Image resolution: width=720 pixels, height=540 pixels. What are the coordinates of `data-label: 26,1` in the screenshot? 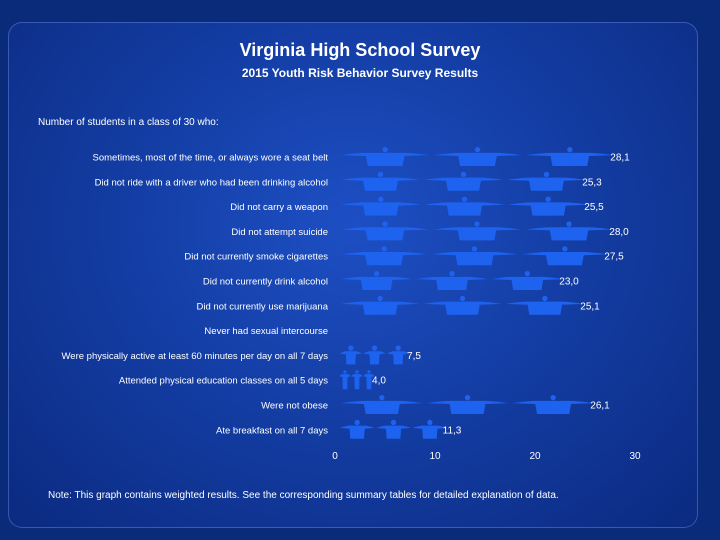 It's located at (600, 406).